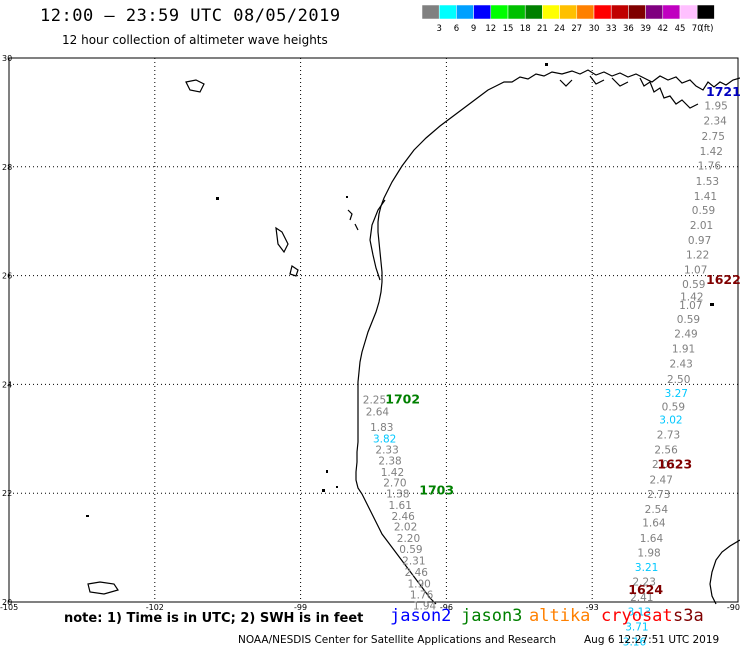 The image size is (740, 650). What do you see at coordinates (652, 640) in the screenshot?
I see `timestamp-text: Aug 6 12:27:51 UTC 2019` at bounding box center [652, 640].